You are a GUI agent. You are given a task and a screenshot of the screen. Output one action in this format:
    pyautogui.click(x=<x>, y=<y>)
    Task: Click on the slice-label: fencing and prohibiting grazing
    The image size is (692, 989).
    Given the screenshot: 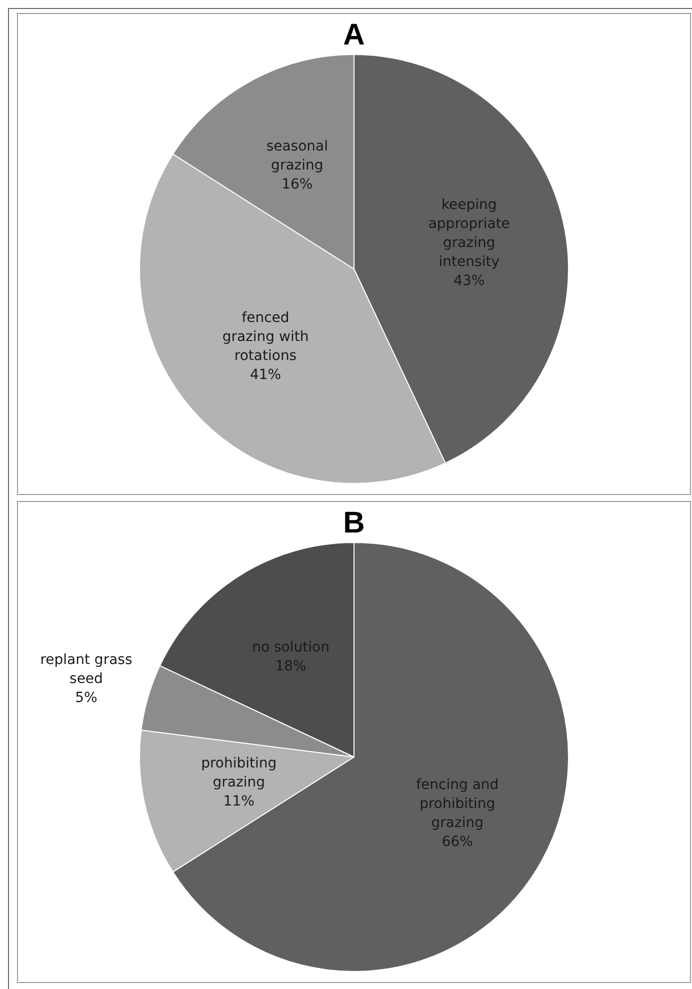 What is the action you would take?
    pyautogui.click(x=457, y=803)
    